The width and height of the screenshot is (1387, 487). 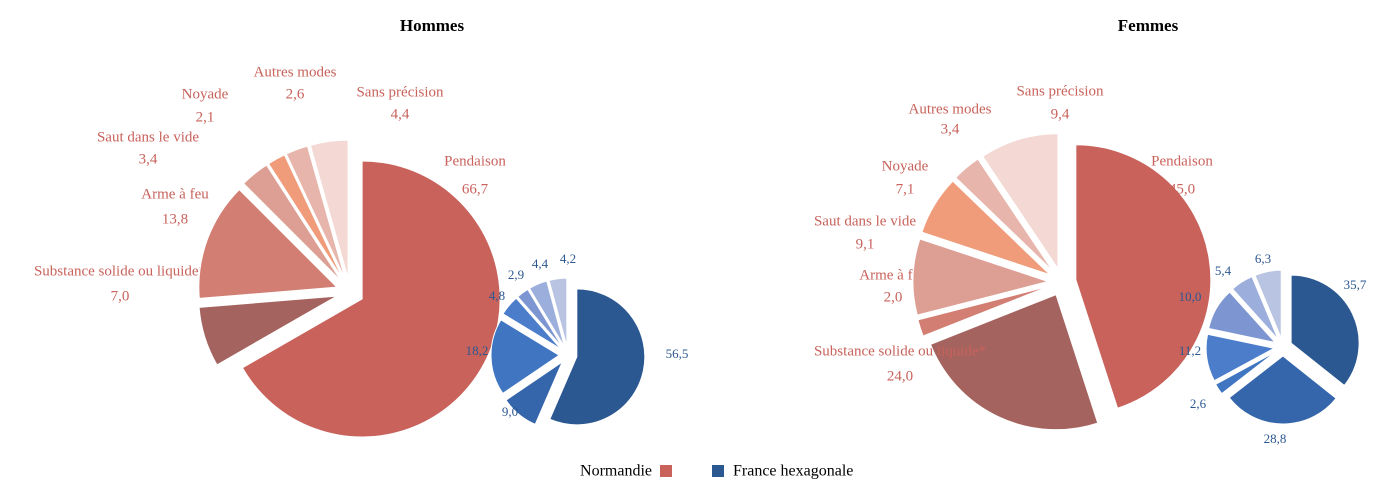 I want to click on slice-value-label: 4,8, so click(x=497, y=295).